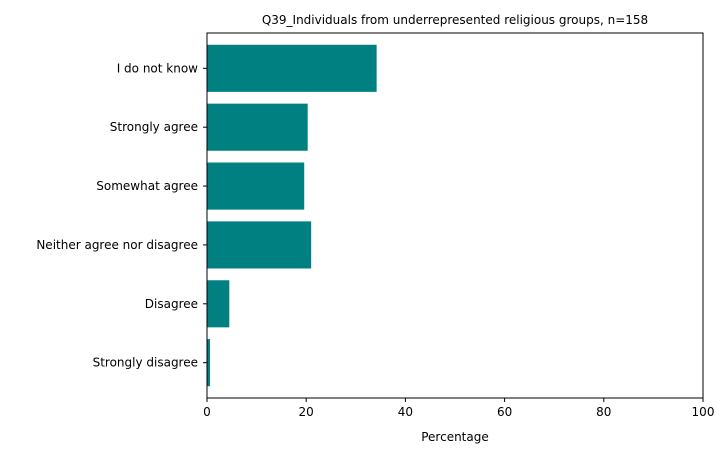  Describe the element at coordinates (455, 437) in the screenshot. I see `x-axis-label: Percentage` at that location.